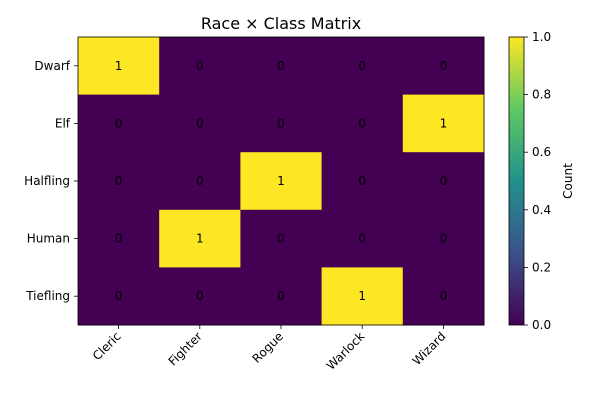 This screenshot has height=400, width=600. What do you see at coordinates (541, 325) in the screenshot?
I see `colorbar-tick-label: 0.0` at bounding box center [541, 325].